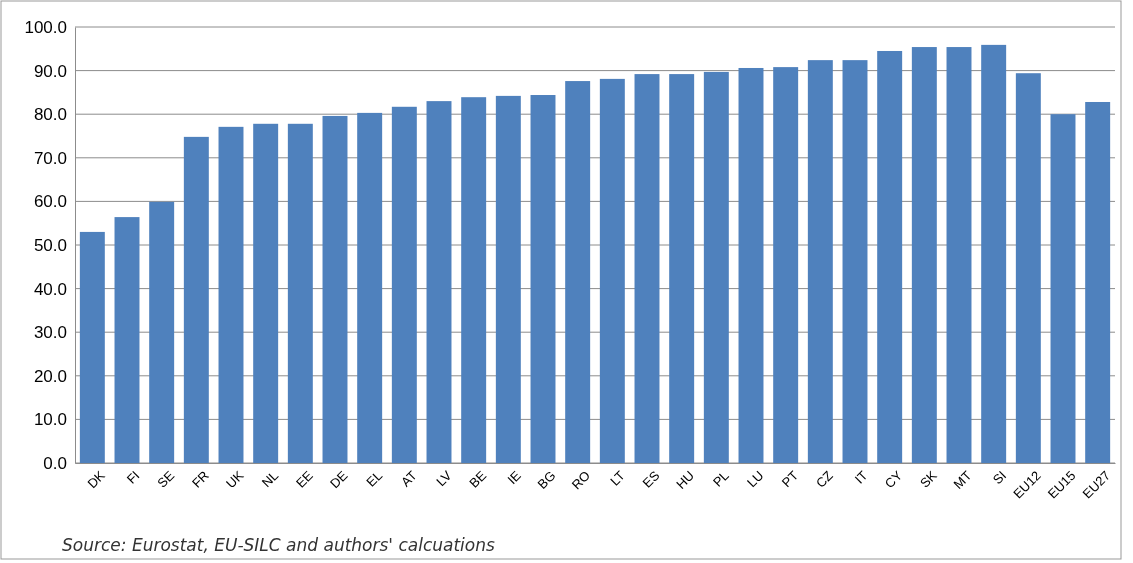 This screenshot has height=563, width=1133. Describe the element at coordinates (651, 479) in the screenshot. I see `x-tick-label: ES` at that location.